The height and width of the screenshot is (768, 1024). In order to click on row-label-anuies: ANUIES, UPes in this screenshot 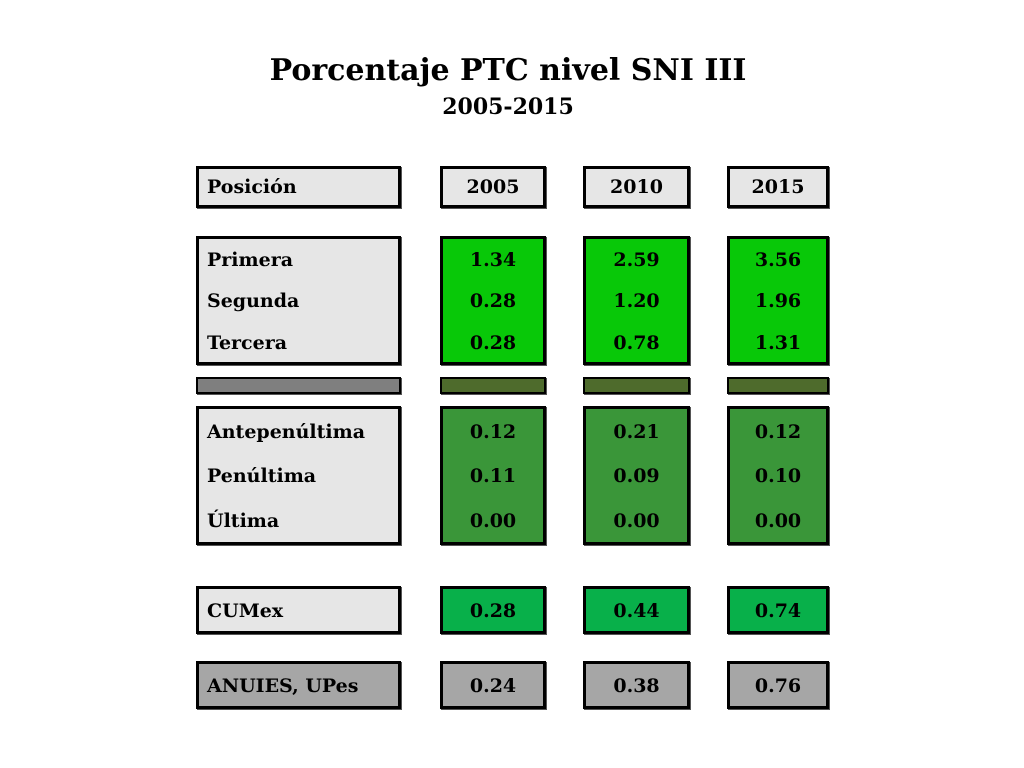, I will do `click(283, 686)`.